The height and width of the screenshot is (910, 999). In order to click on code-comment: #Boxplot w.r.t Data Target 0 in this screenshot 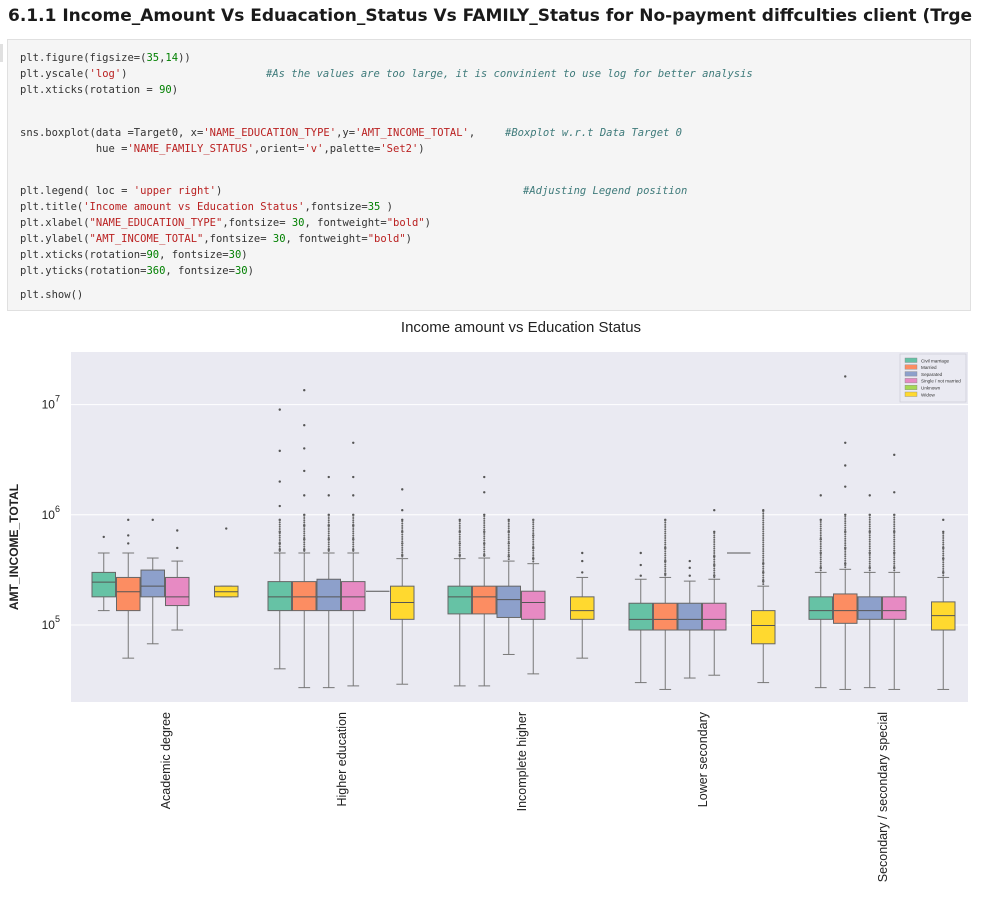, I will do `click(594, 133)`.